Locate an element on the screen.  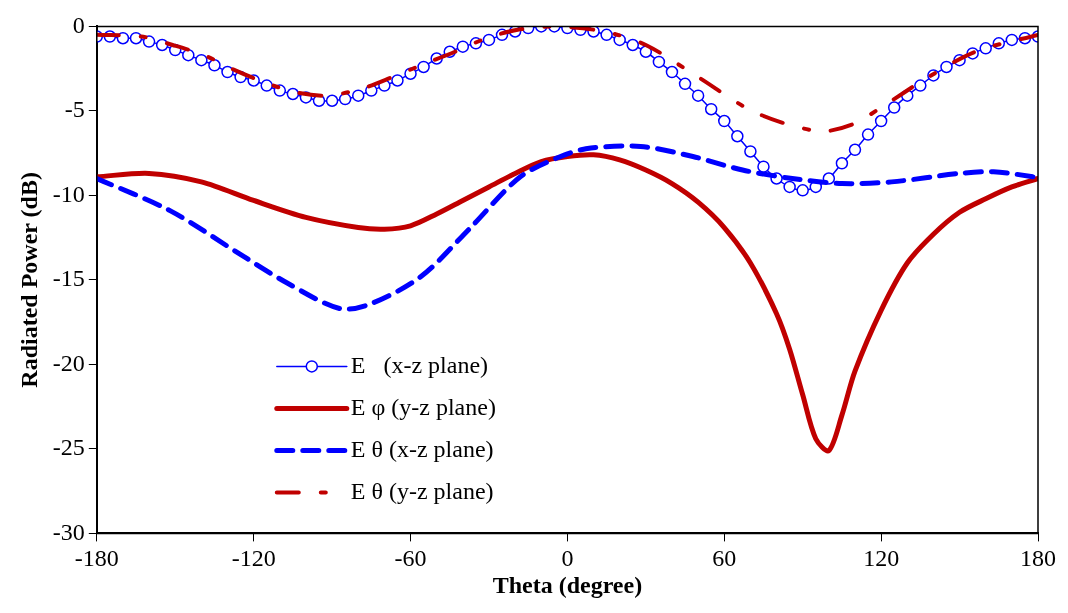
x-tick-label: -180 is located at coordinates (96, 558).